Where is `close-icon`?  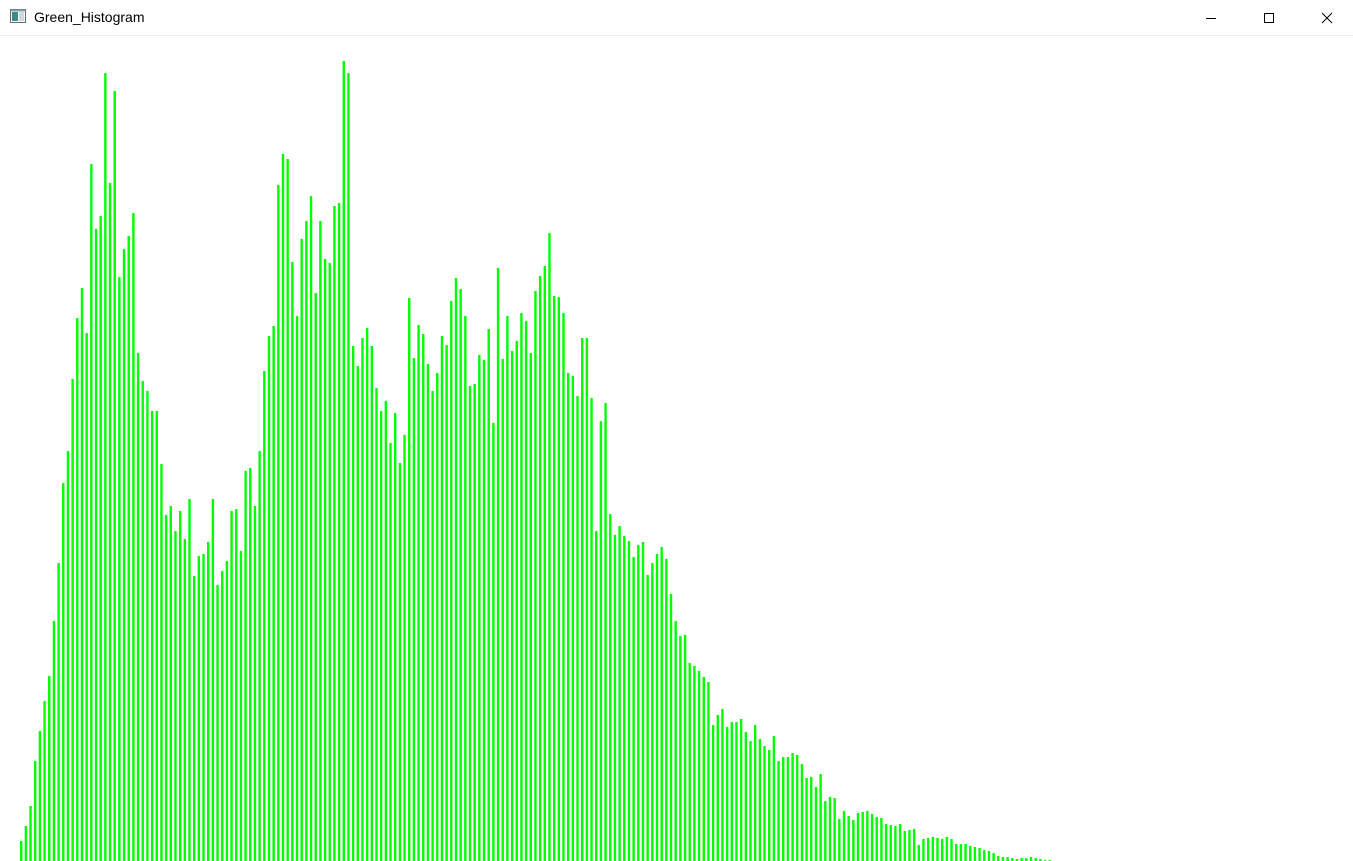 close-icon is located at coordinates (1327, 18).